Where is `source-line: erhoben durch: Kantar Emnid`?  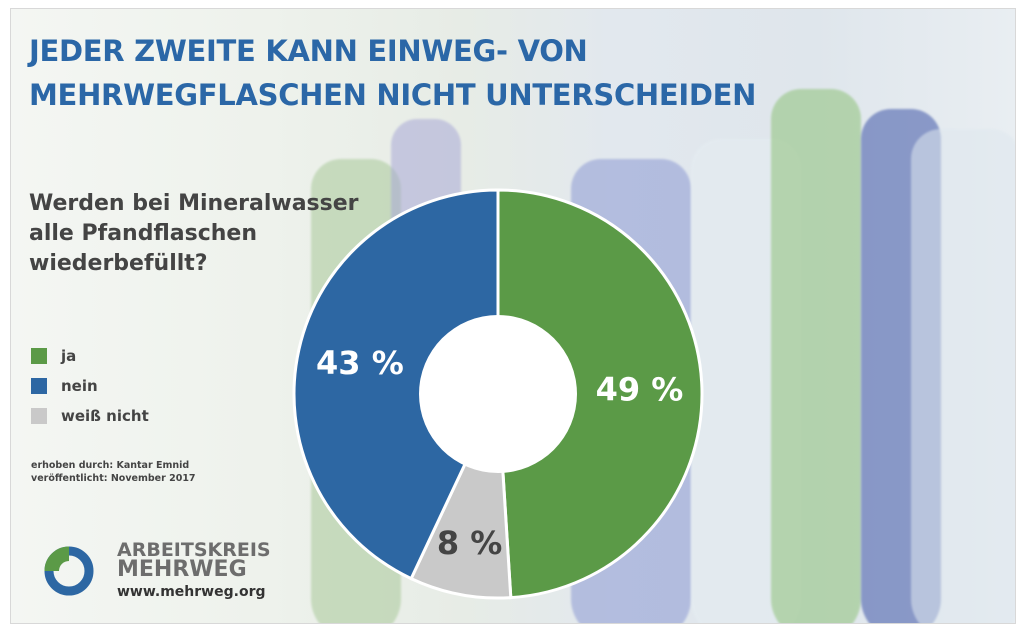 source-line: erhoben durch: Kantar Emnid is located at coordinates (110, 465).